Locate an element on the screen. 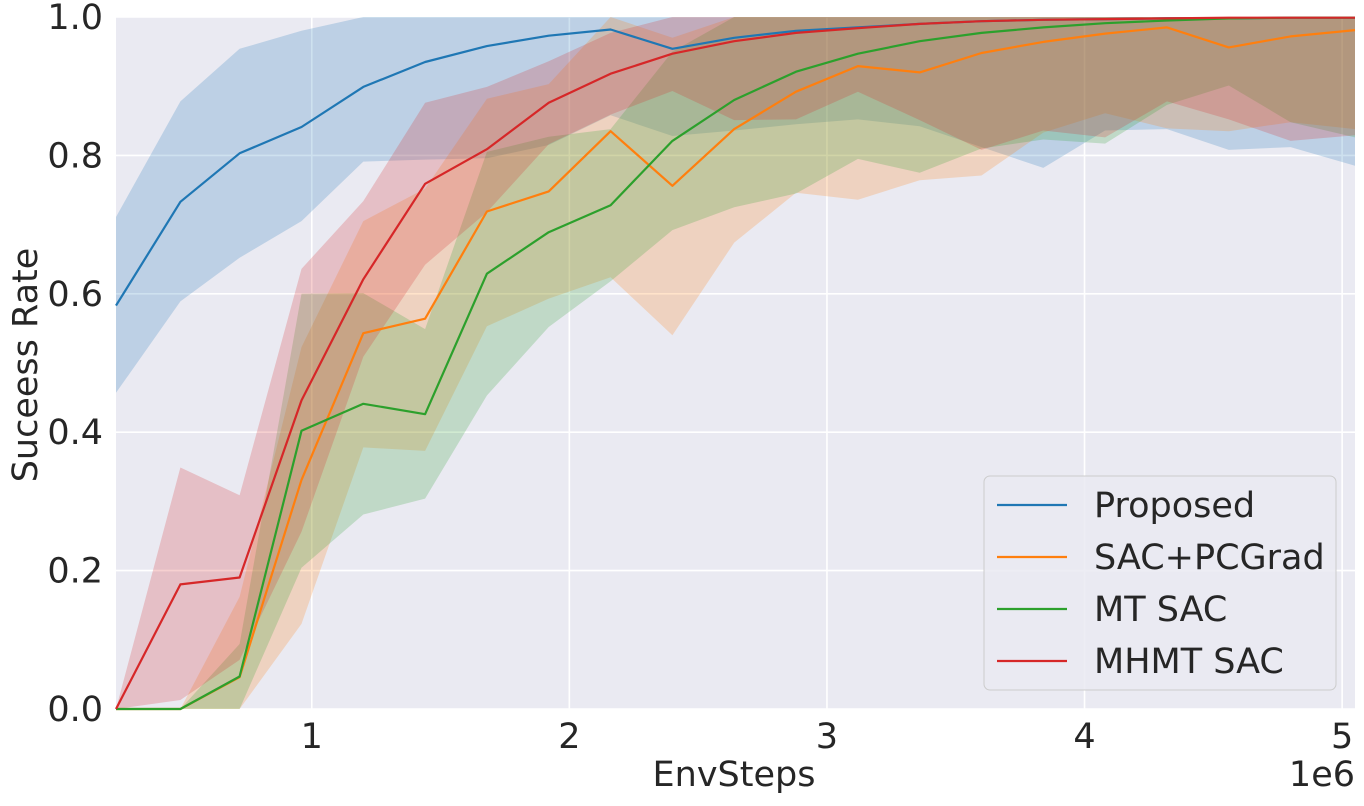  y-tick-labels: 0.0 0.2 0.4 0.6 0.8 1.0 is located at coordinates (75, 365).